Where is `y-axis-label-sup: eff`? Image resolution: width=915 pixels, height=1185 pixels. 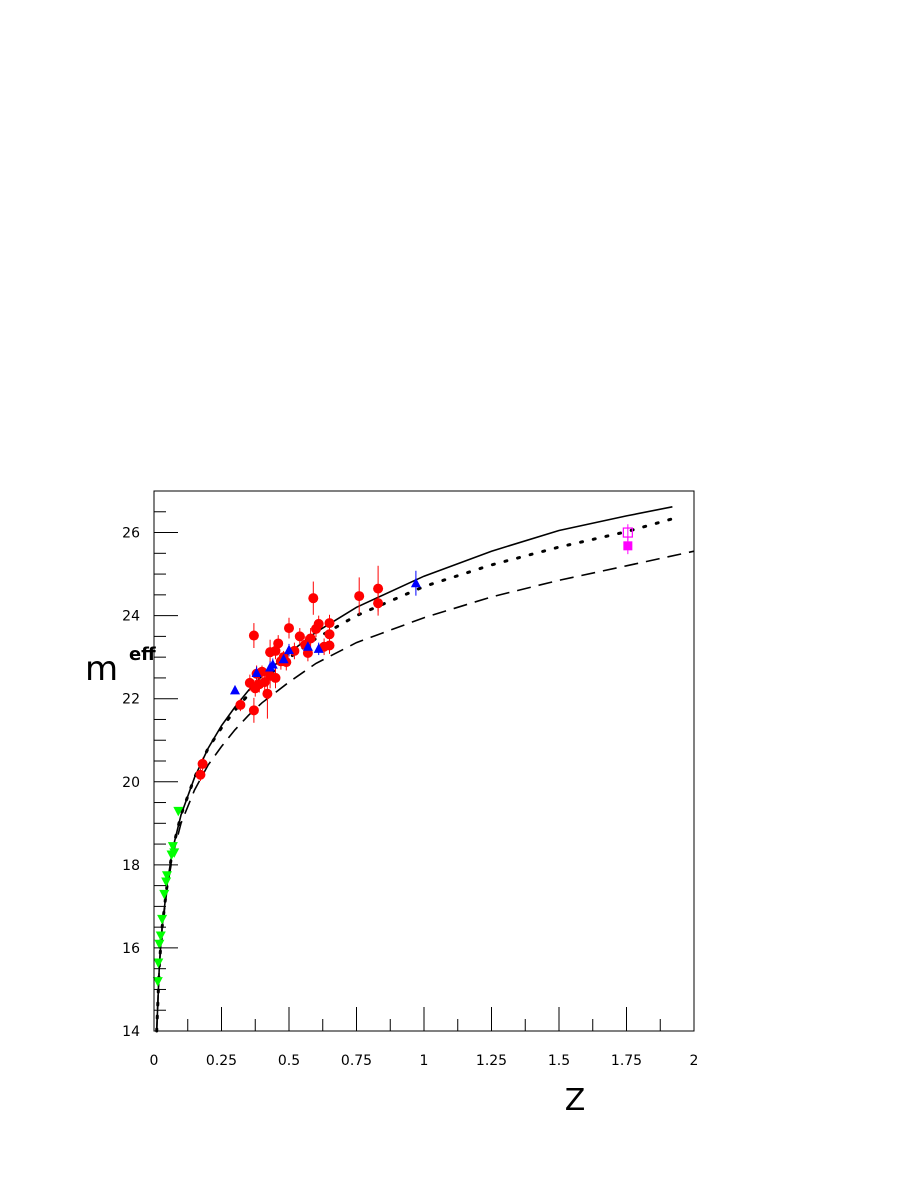 y-axis-label-sup: eff is located at coordinates (142, 654).